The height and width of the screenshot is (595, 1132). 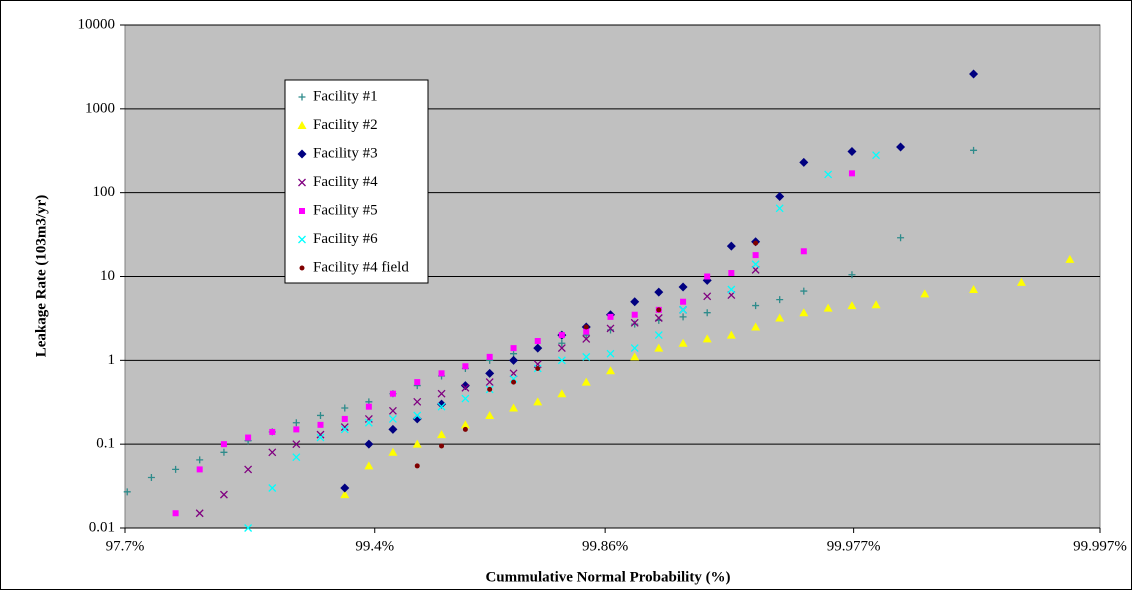 I want to click on x-tick-label: 99.997%, so click(x=1100, y=546).